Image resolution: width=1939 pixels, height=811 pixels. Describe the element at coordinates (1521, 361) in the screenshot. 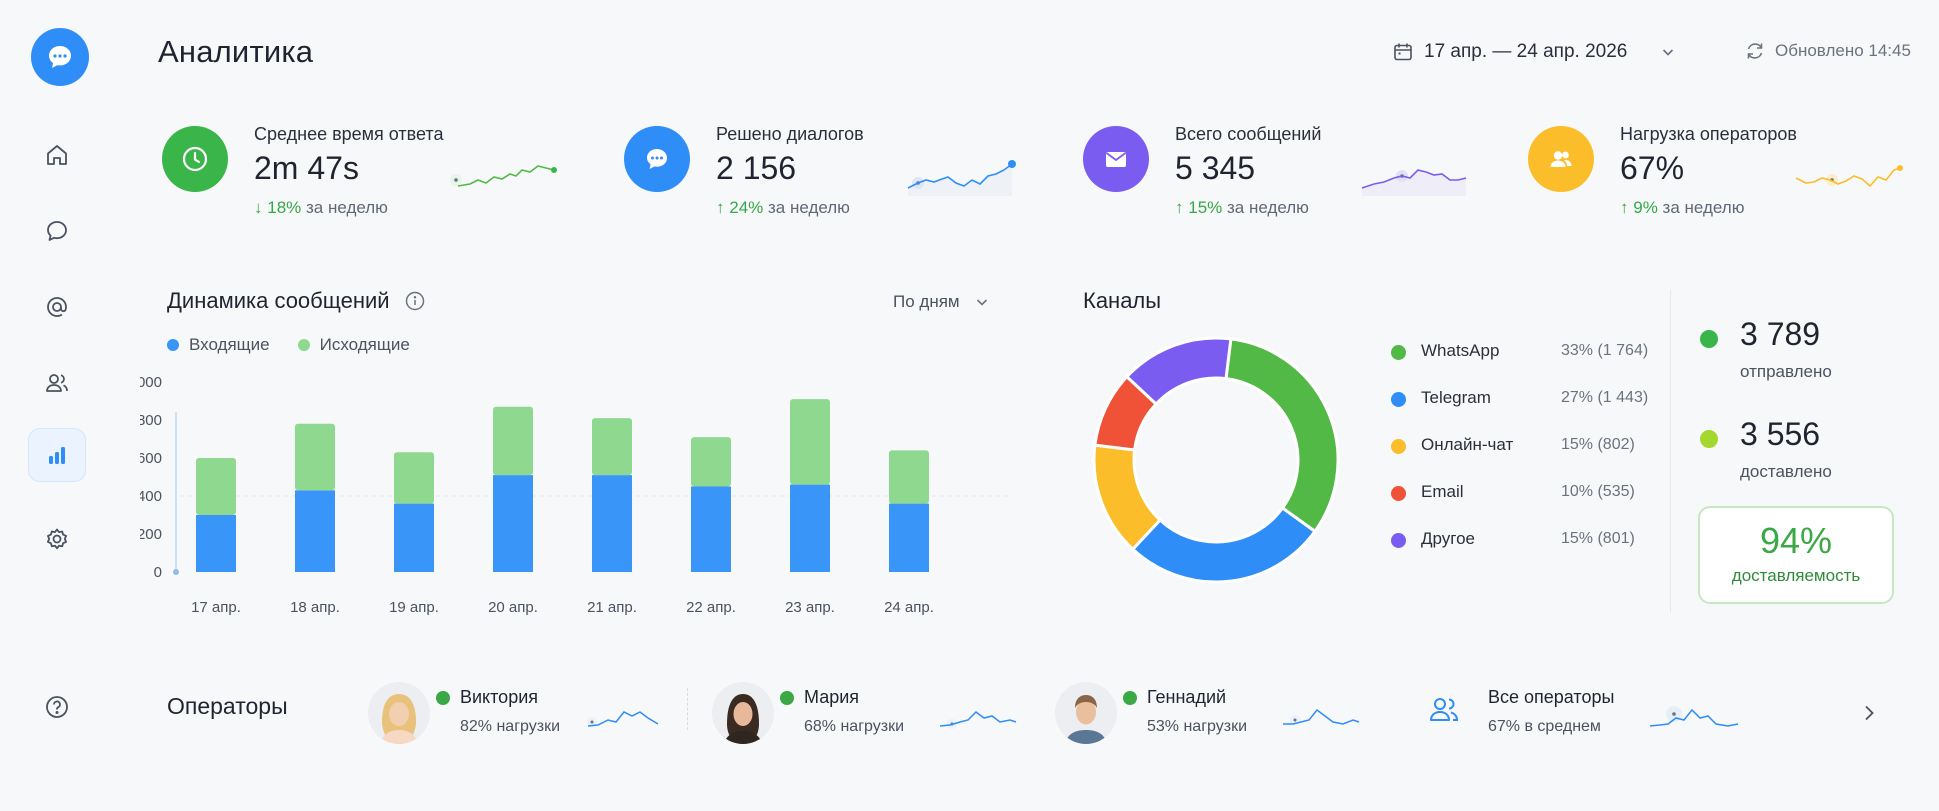

I see `channel-row-whatsapp: WhatsApp 33% (1 764)` at that location.